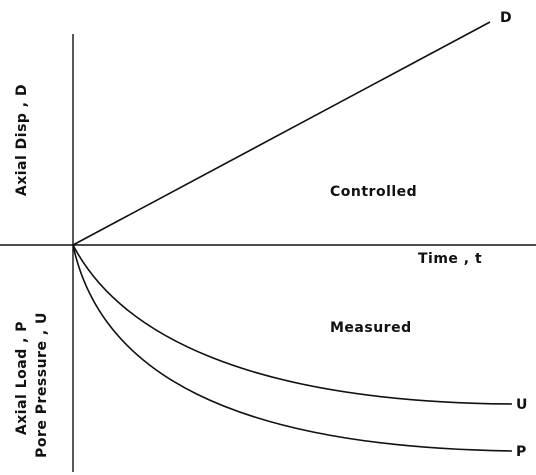 The image size is (536, 475). What do you see at coordinates (22, 140) in the screenshot?
I see `y-axis-label: Axial Disp , D` at bounding box center [22, 140].